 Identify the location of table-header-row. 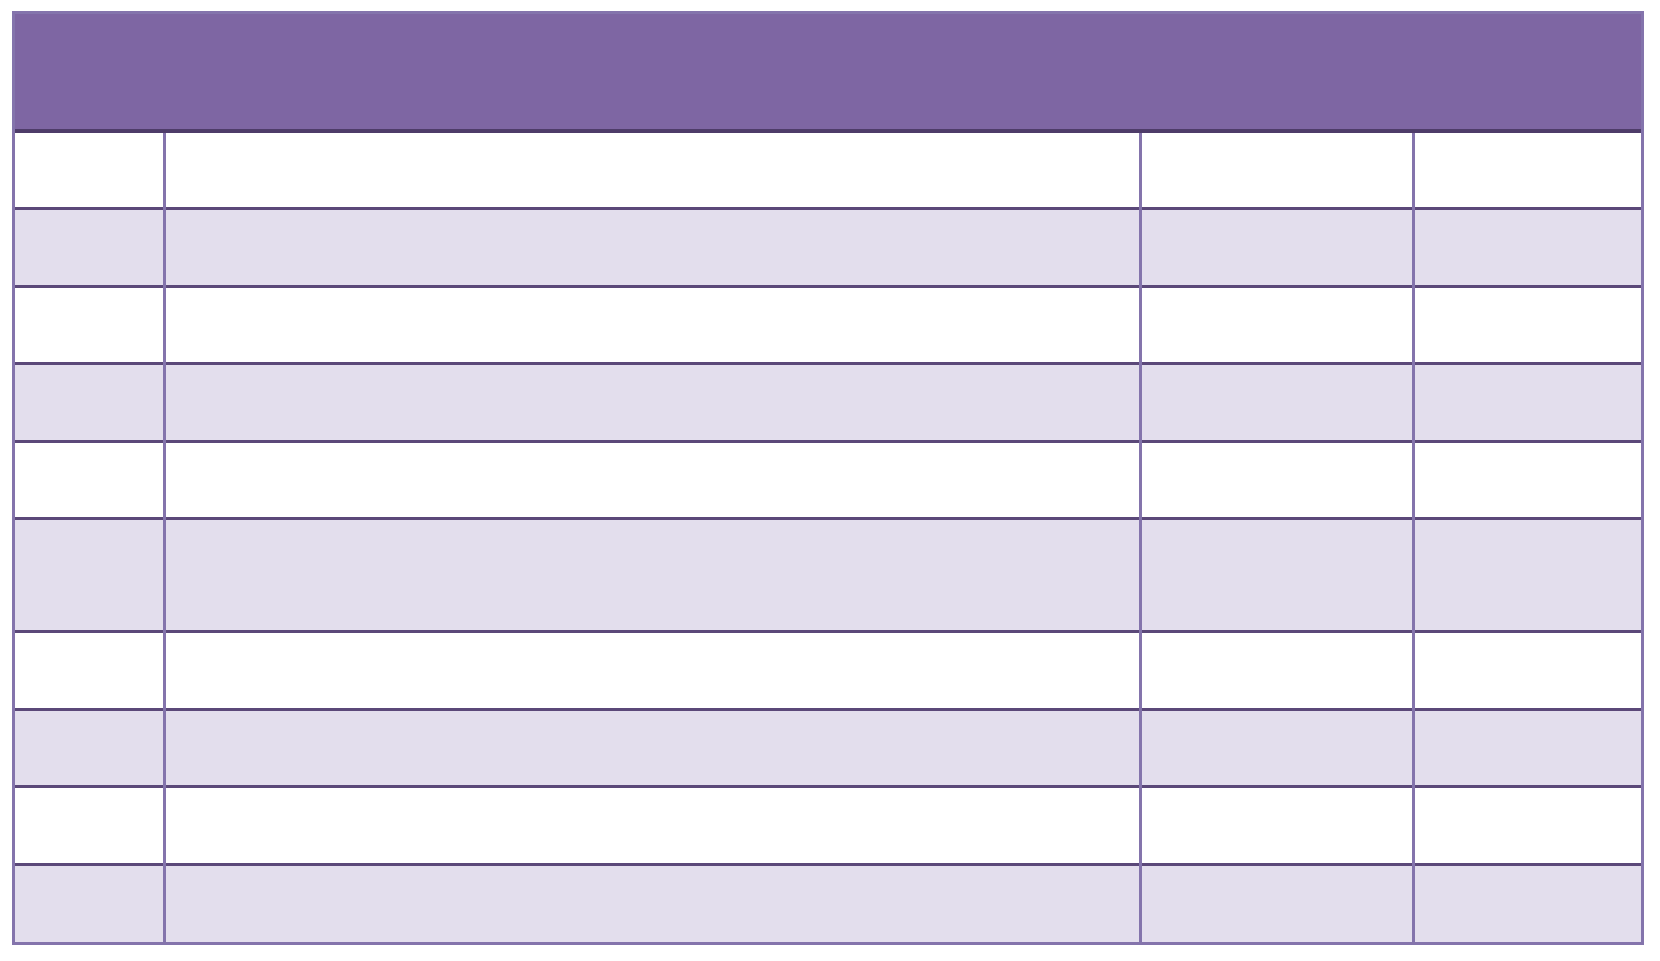
(828, 73).